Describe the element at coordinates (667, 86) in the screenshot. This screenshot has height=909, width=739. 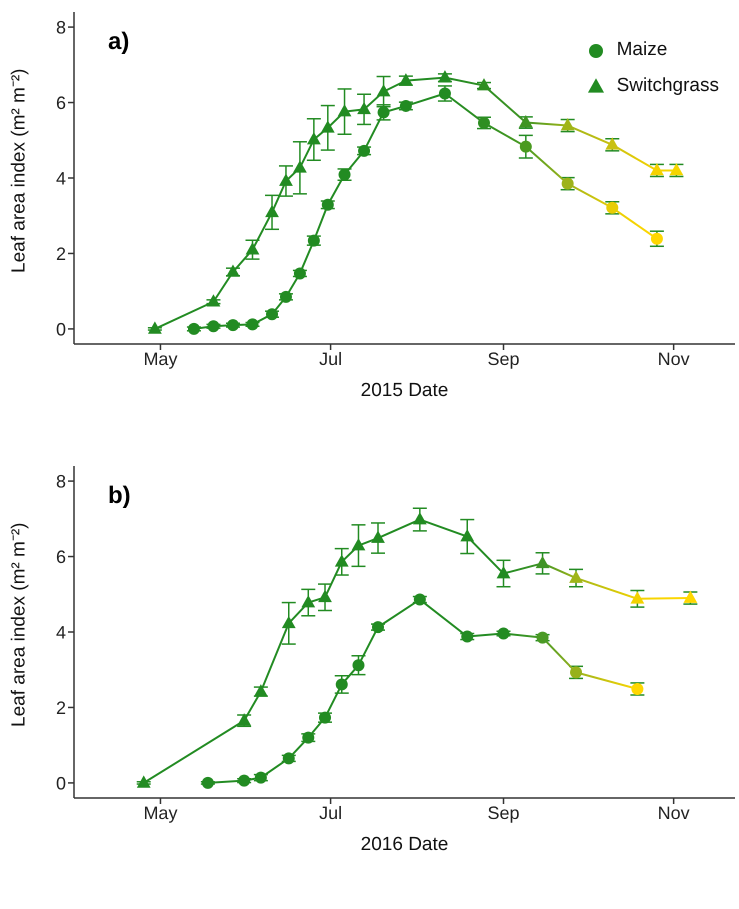
I see `legend-label: Switchgrass` at that location.